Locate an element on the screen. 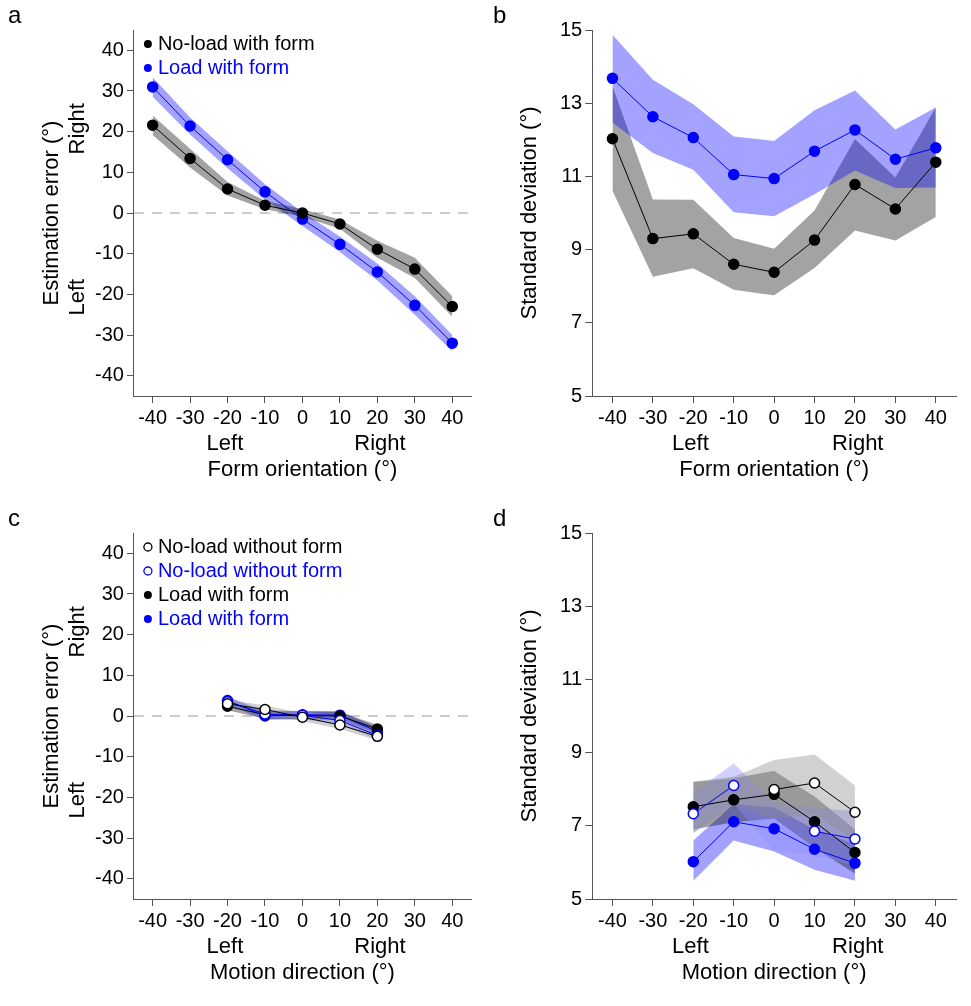 This screenshot has width=971, height=1006. legend-label: No-load with form is located at coordinates (236, 42).